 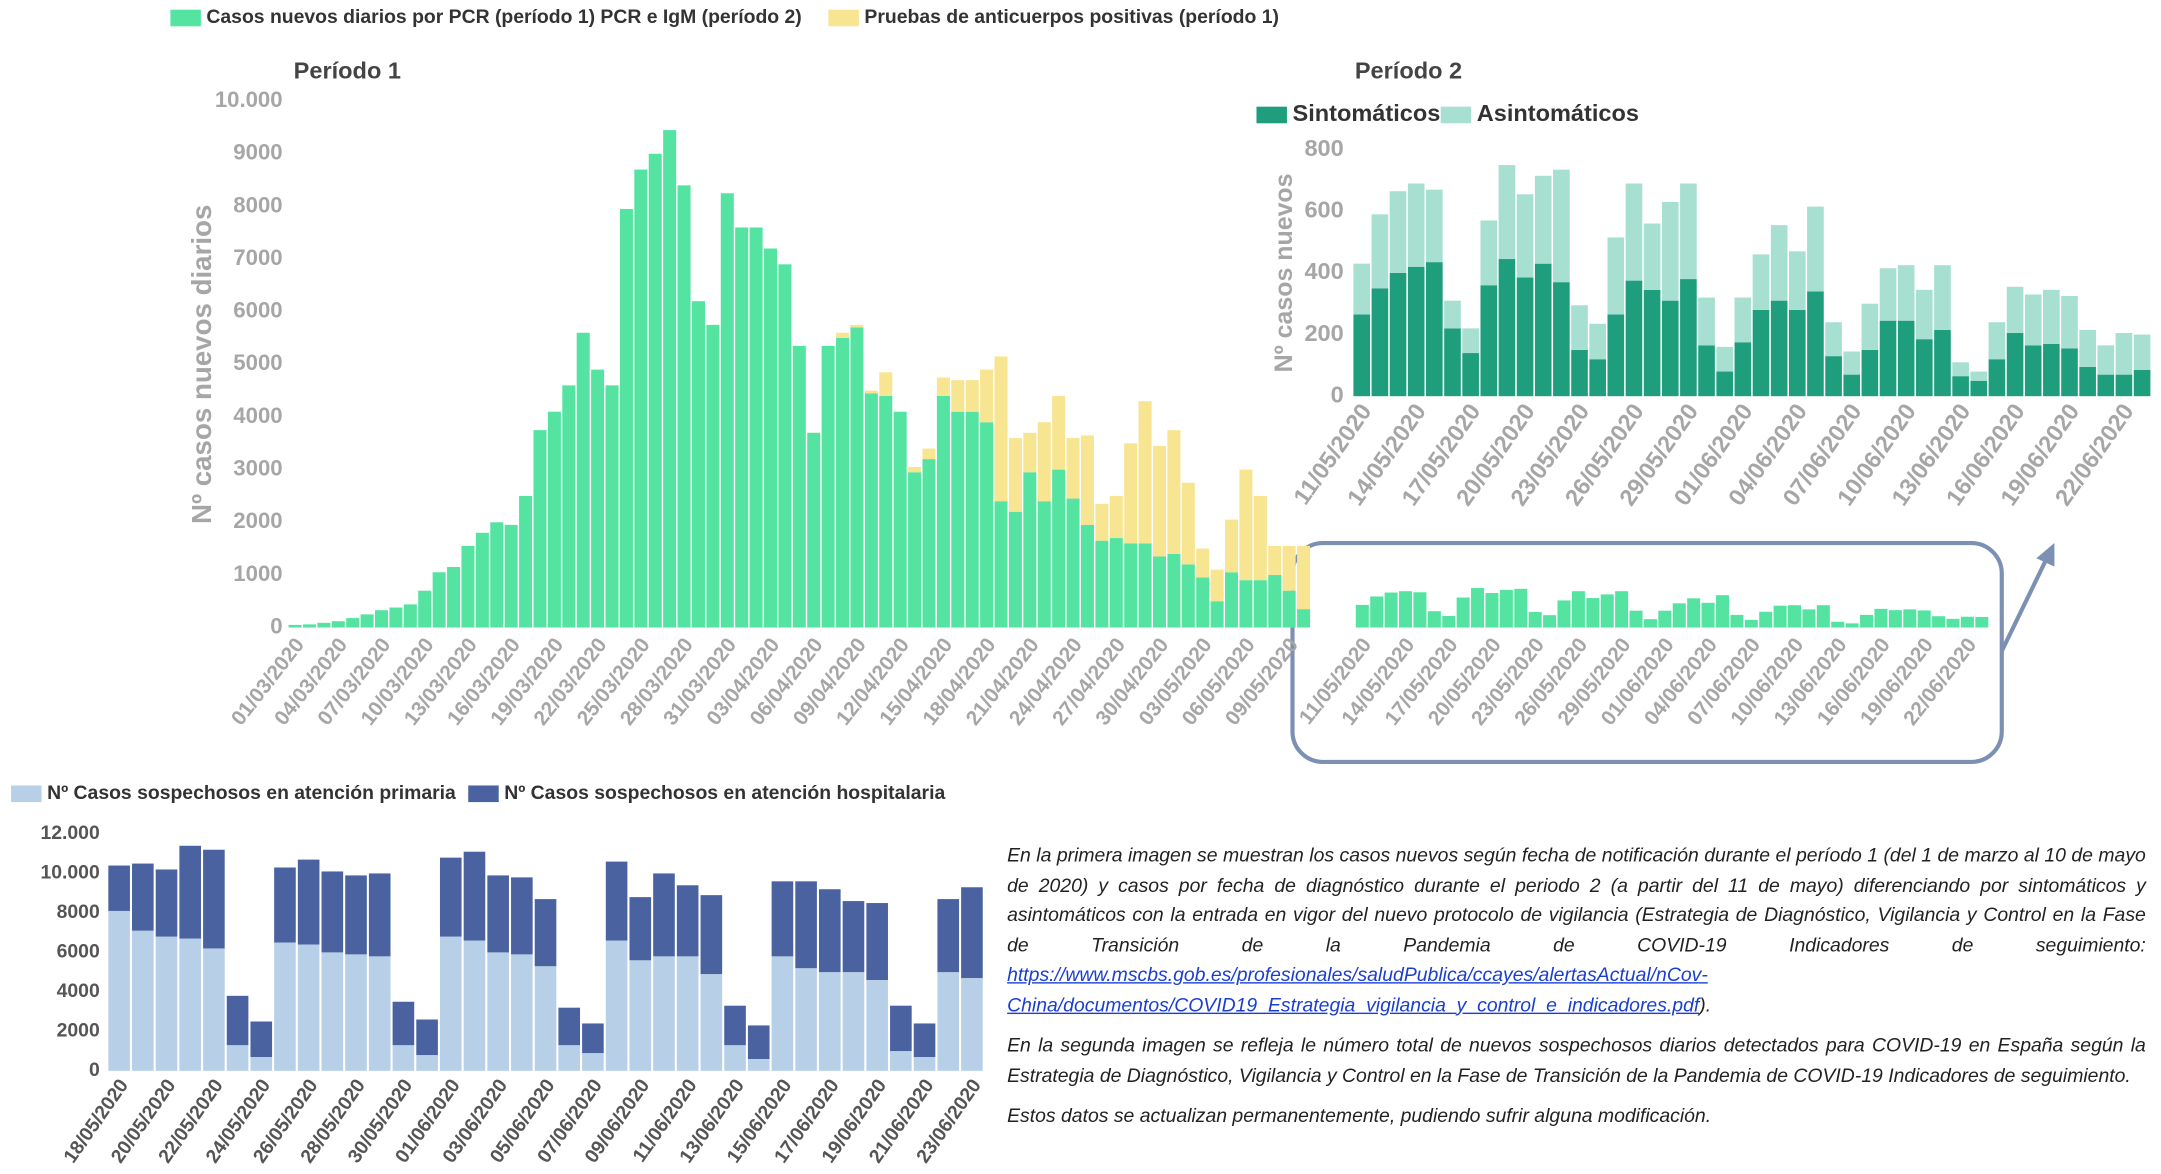 I want to click on y-tick-label: 4000, so click(x=78, y=991).